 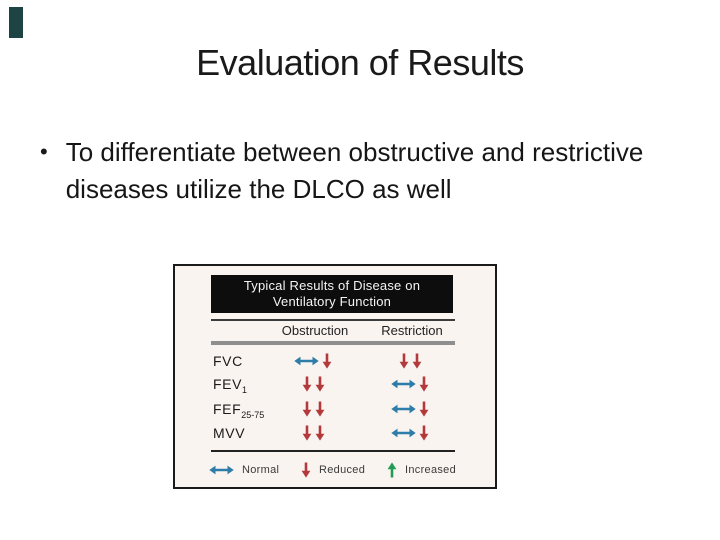 I want to click on header-top-rule, so click(x=333, y=320).